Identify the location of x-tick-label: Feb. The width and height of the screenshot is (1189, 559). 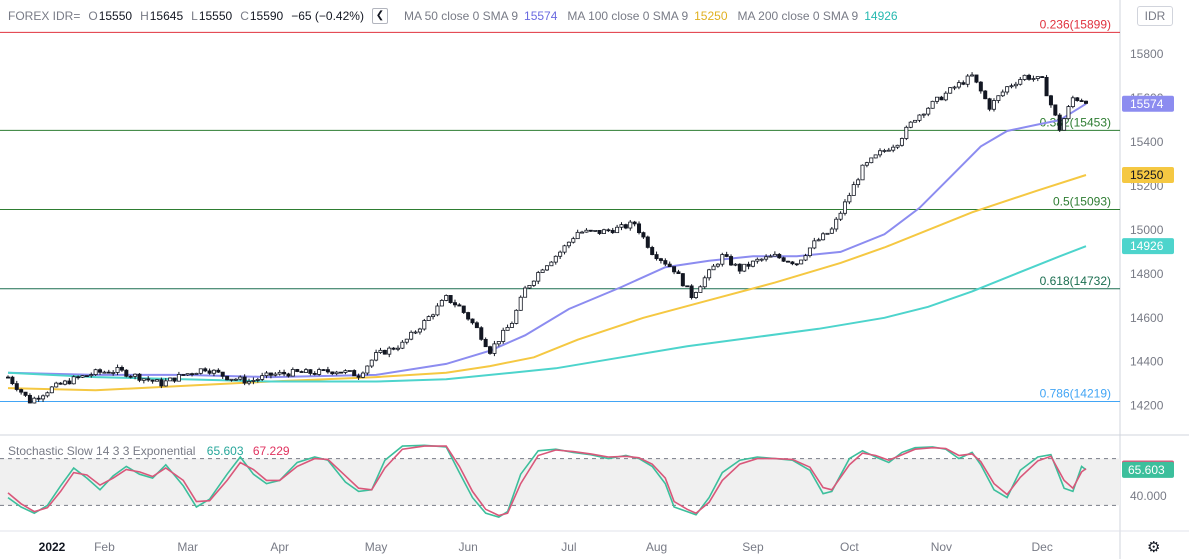
(104, 547).